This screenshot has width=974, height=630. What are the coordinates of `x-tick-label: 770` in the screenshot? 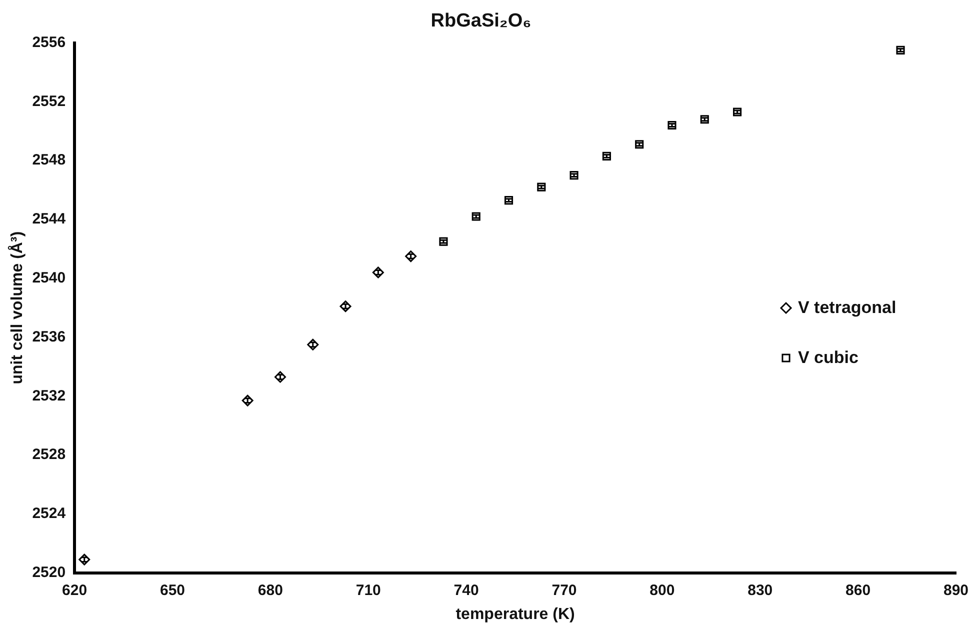 It's located at (564, 590).